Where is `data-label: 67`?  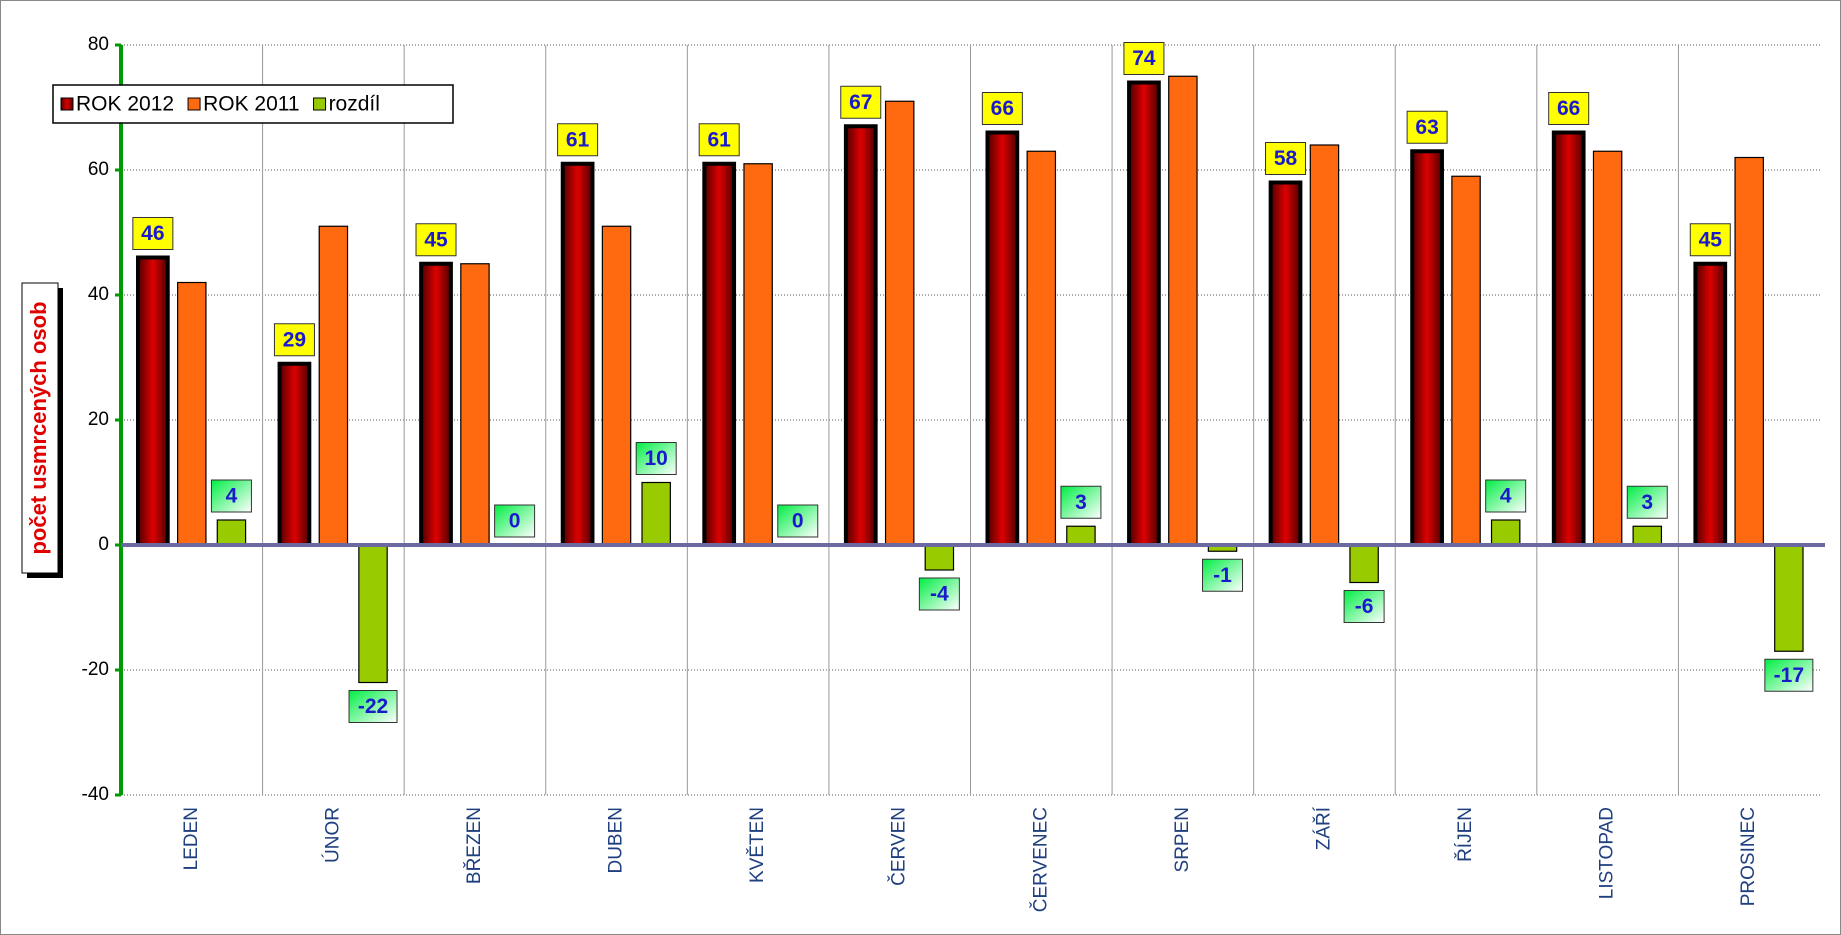
data-label: 67 is located at coordinates (860, 102).